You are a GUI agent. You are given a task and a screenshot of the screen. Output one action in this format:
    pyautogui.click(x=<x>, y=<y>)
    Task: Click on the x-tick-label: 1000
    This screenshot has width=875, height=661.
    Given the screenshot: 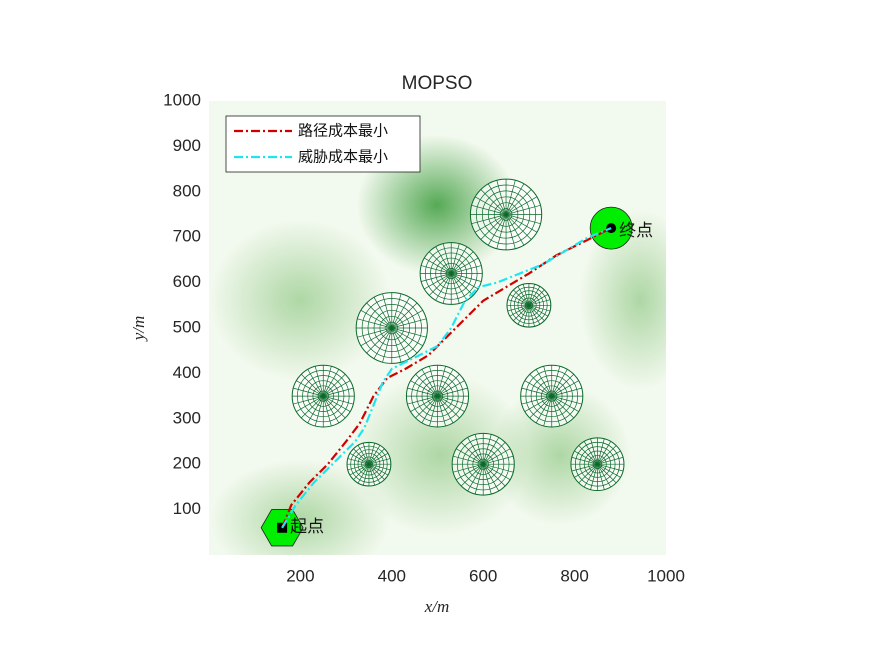 What is the action you would take?
    pyautogui.click(x=666, y=575)
    